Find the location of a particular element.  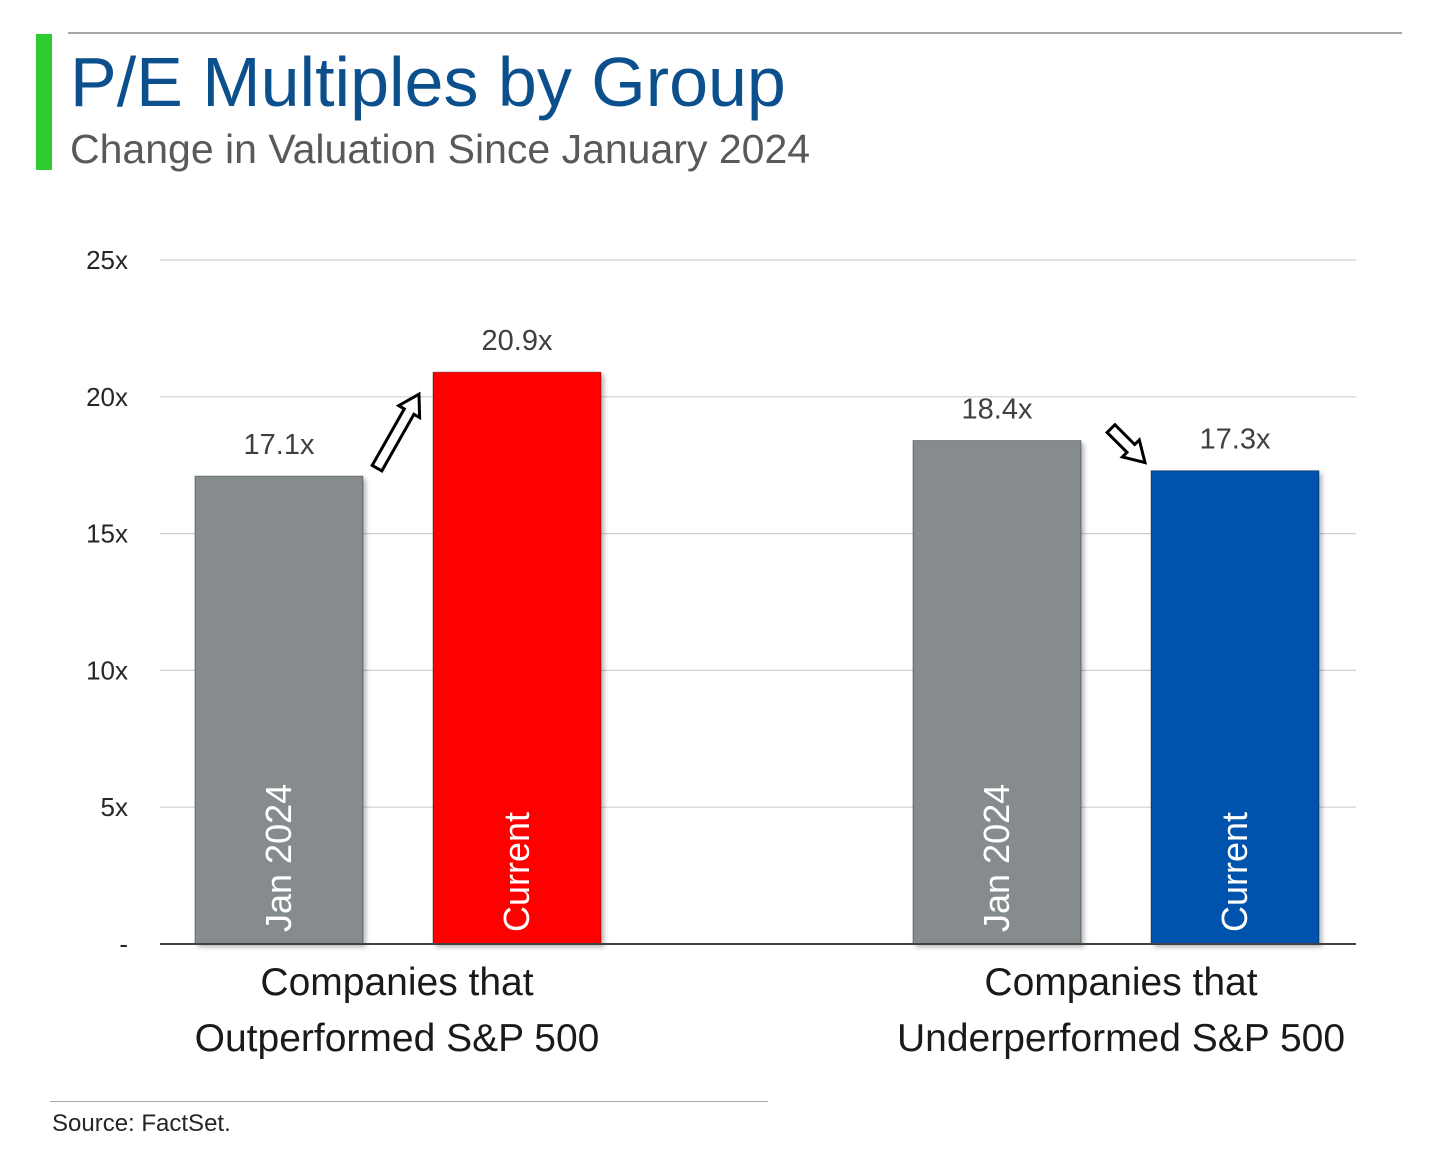

title-accent-bar is located at coordinates (44, 102).